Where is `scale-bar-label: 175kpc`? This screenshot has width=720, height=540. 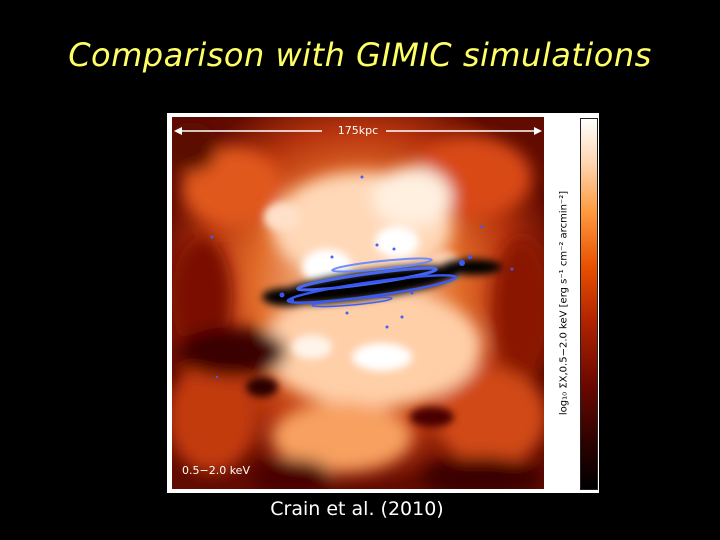
scale-bar-label: 175kpc is located at coordinates (358, 130).